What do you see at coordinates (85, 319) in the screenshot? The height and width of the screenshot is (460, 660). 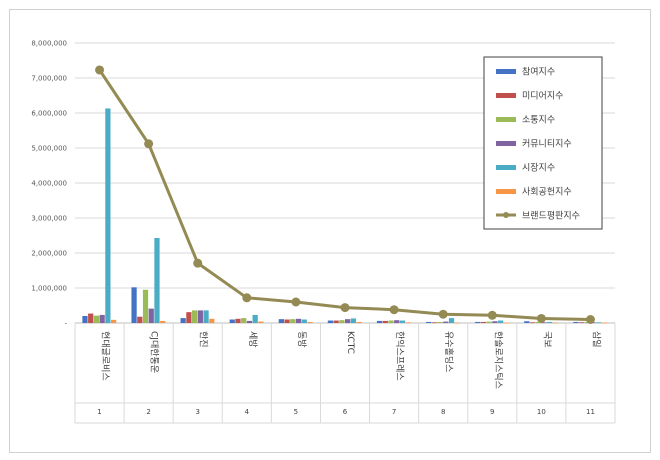 I see `bar-참여지수-0` at bounding box center [85, 319].